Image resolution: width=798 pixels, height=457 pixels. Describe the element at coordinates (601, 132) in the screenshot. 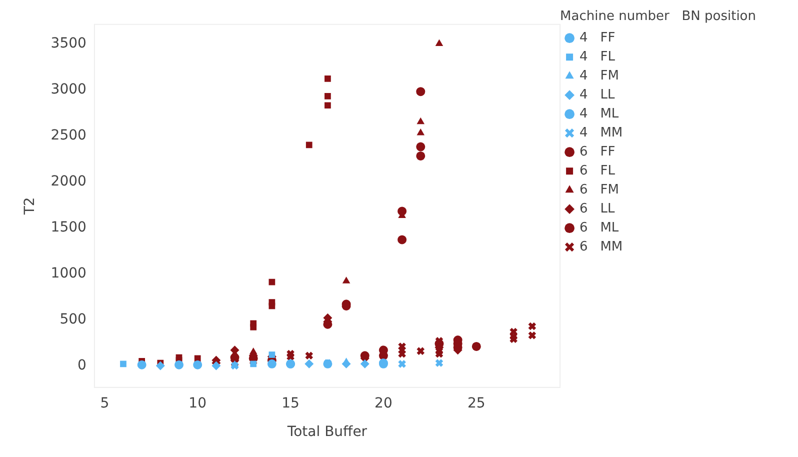

I see `legend-label: 4 MM` at that location.